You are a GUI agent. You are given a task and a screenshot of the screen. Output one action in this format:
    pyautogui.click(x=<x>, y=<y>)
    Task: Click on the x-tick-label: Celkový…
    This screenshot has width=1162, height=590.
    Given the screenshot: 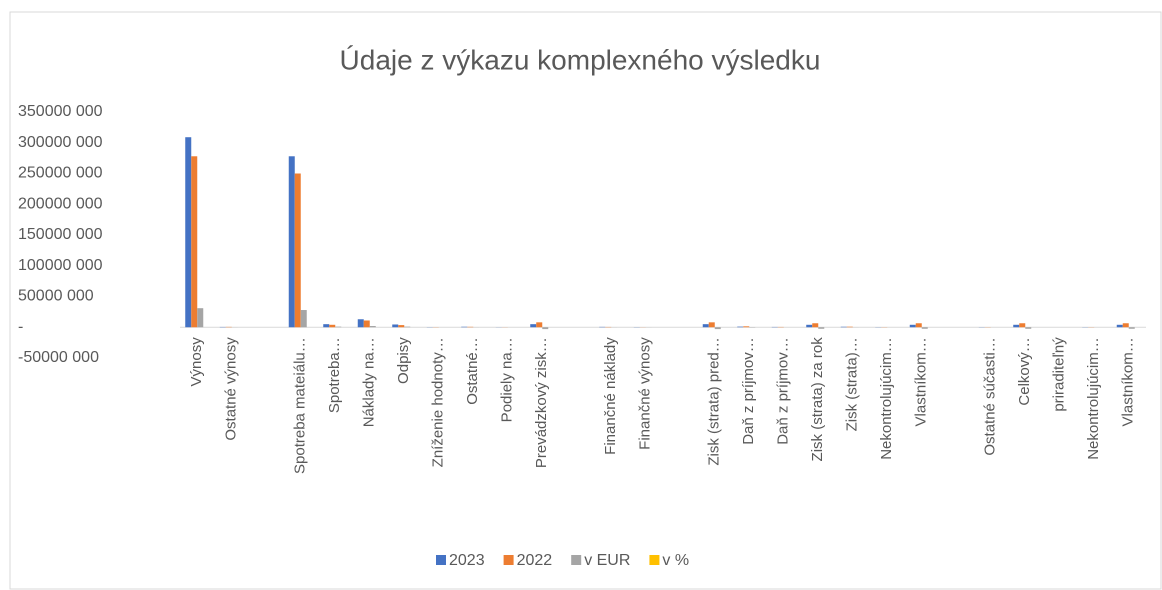 What is the action you would take?
    pyautogui.click(x=1024, y=371)
    